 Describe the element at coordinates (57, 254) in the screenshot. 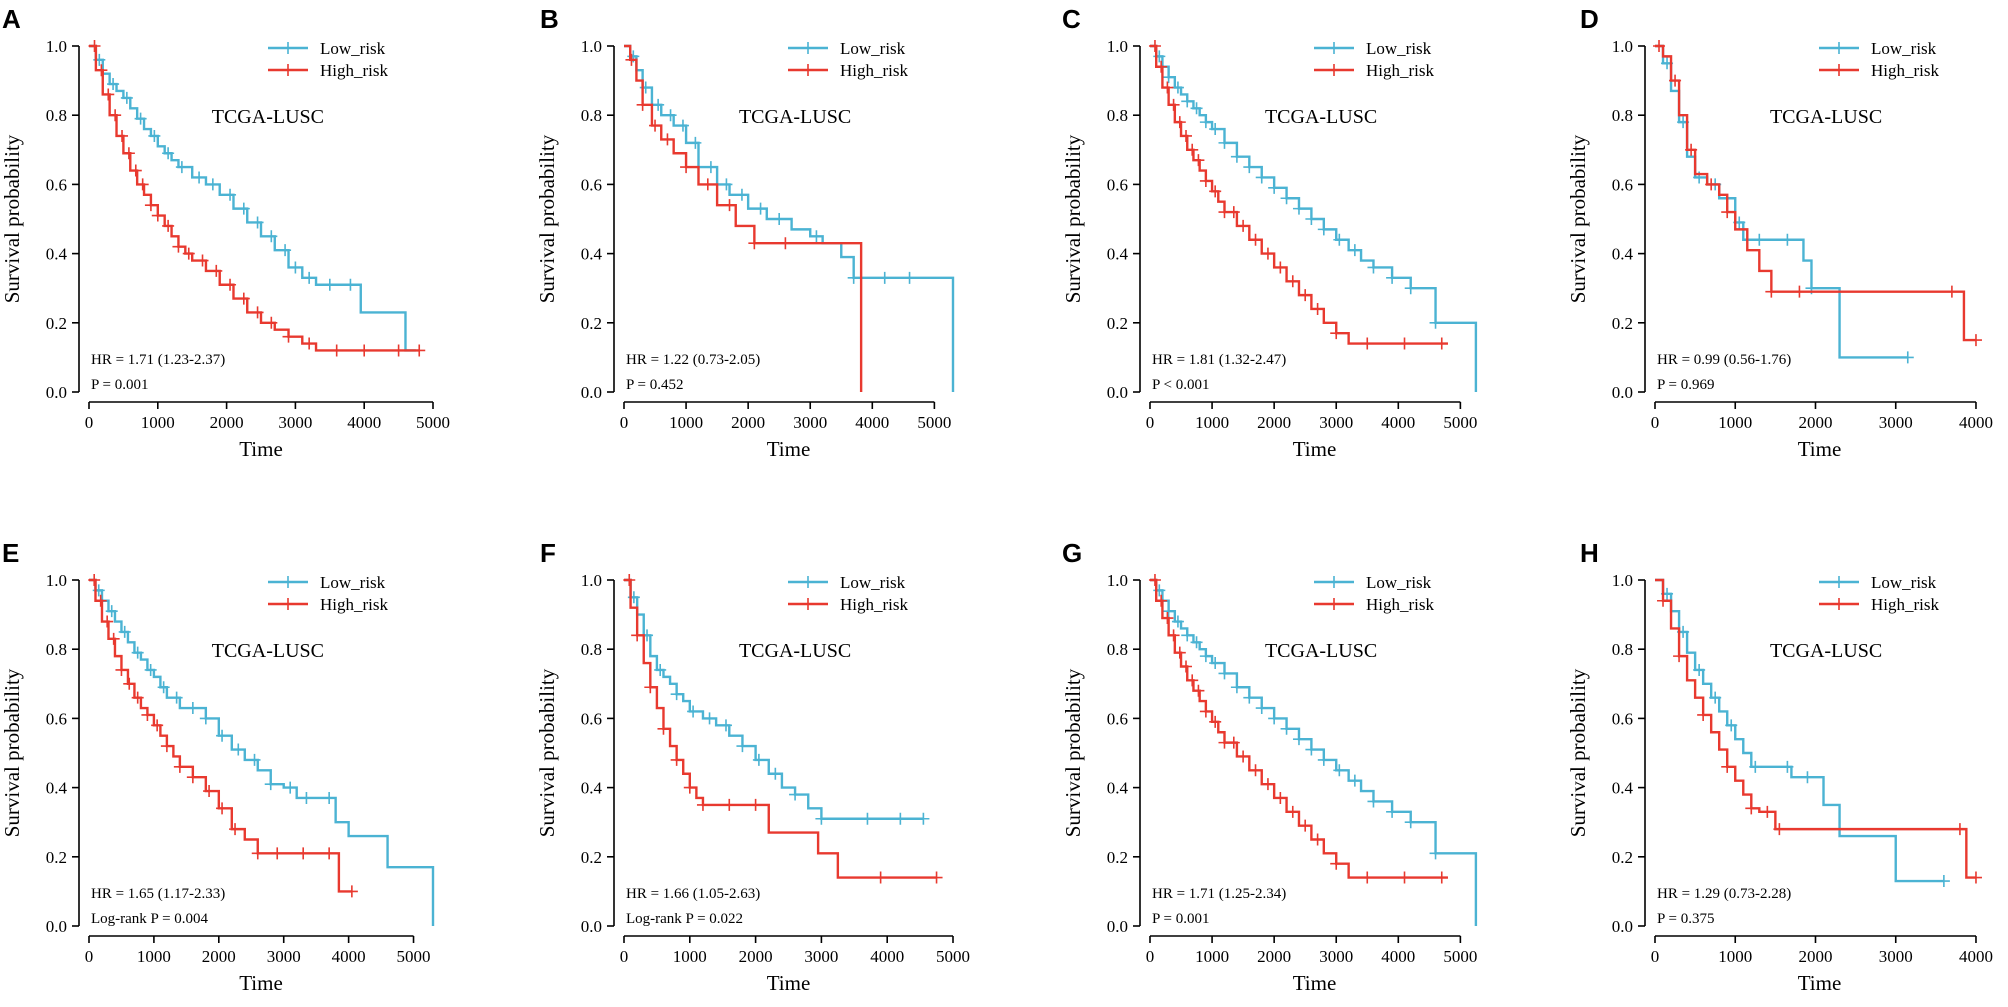

I see `y-tick-label: 0.4` at that location.